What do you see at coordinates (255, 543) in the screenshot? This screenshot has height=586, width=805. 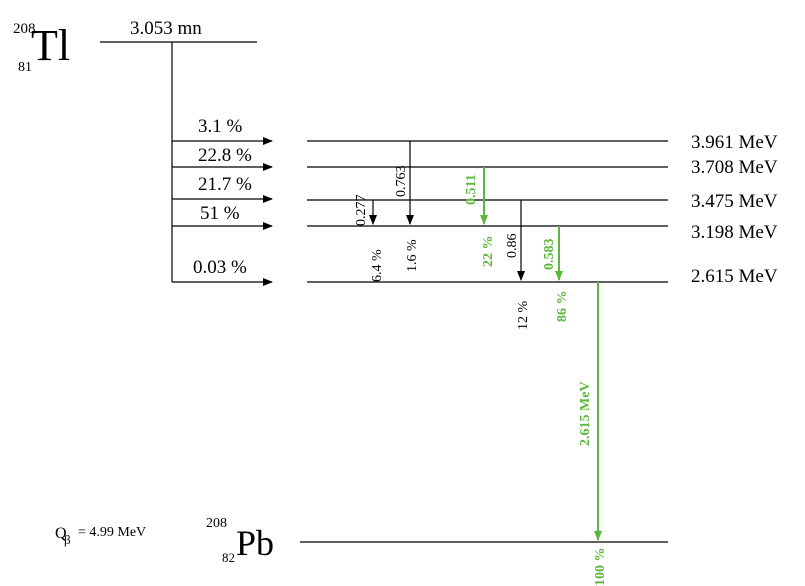 I see `daughter-symbol: Pb` at bounding box center [255, 543].